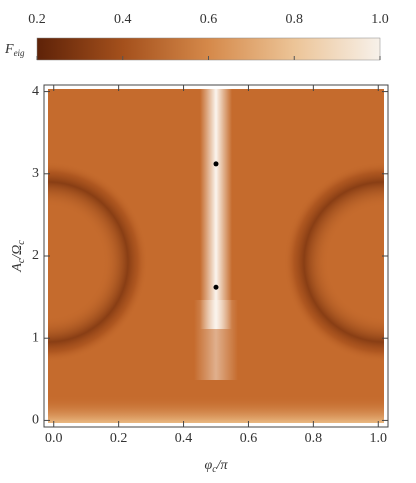 The width and height of the screenshot is (416, 483). I want to click on x-tick-label: 0.2, so click(119, 438).